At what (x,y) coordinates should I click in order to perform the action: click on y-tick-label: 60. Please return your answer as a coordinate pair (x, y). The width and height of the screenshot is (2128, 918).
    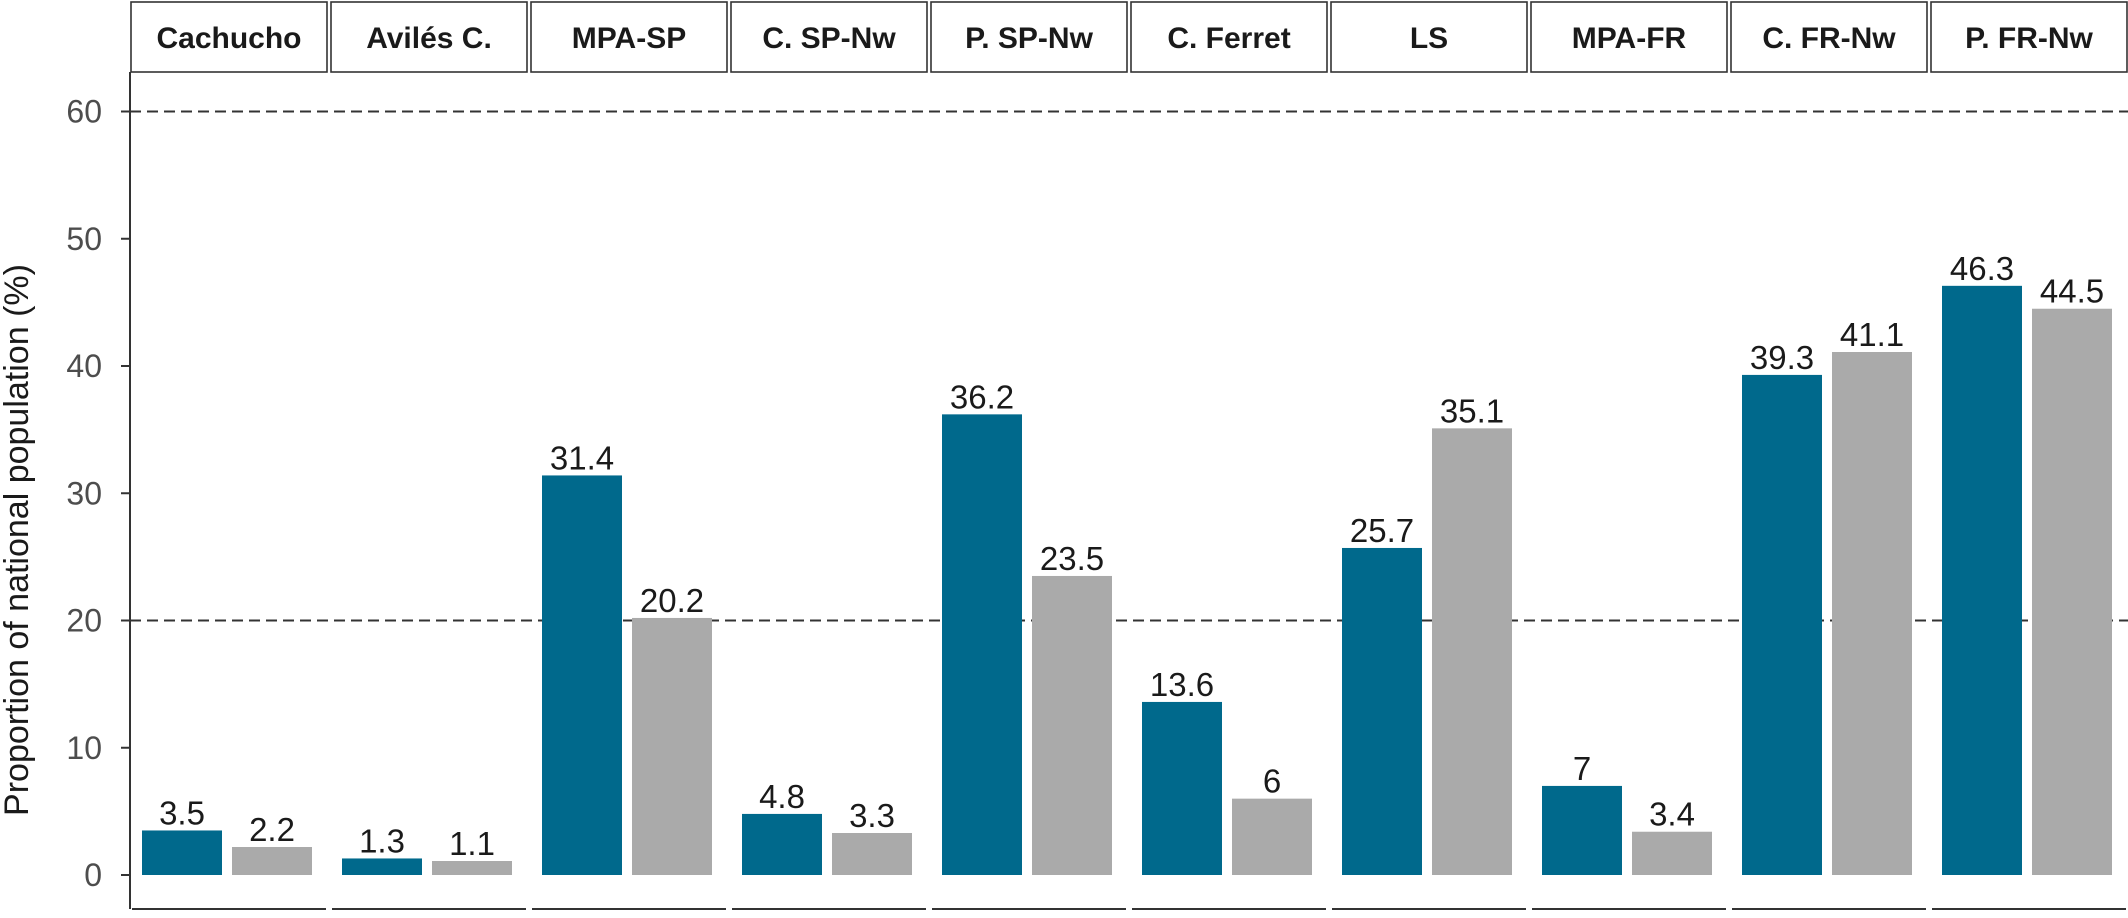
    Looking at the image, I should click on (84, 112).